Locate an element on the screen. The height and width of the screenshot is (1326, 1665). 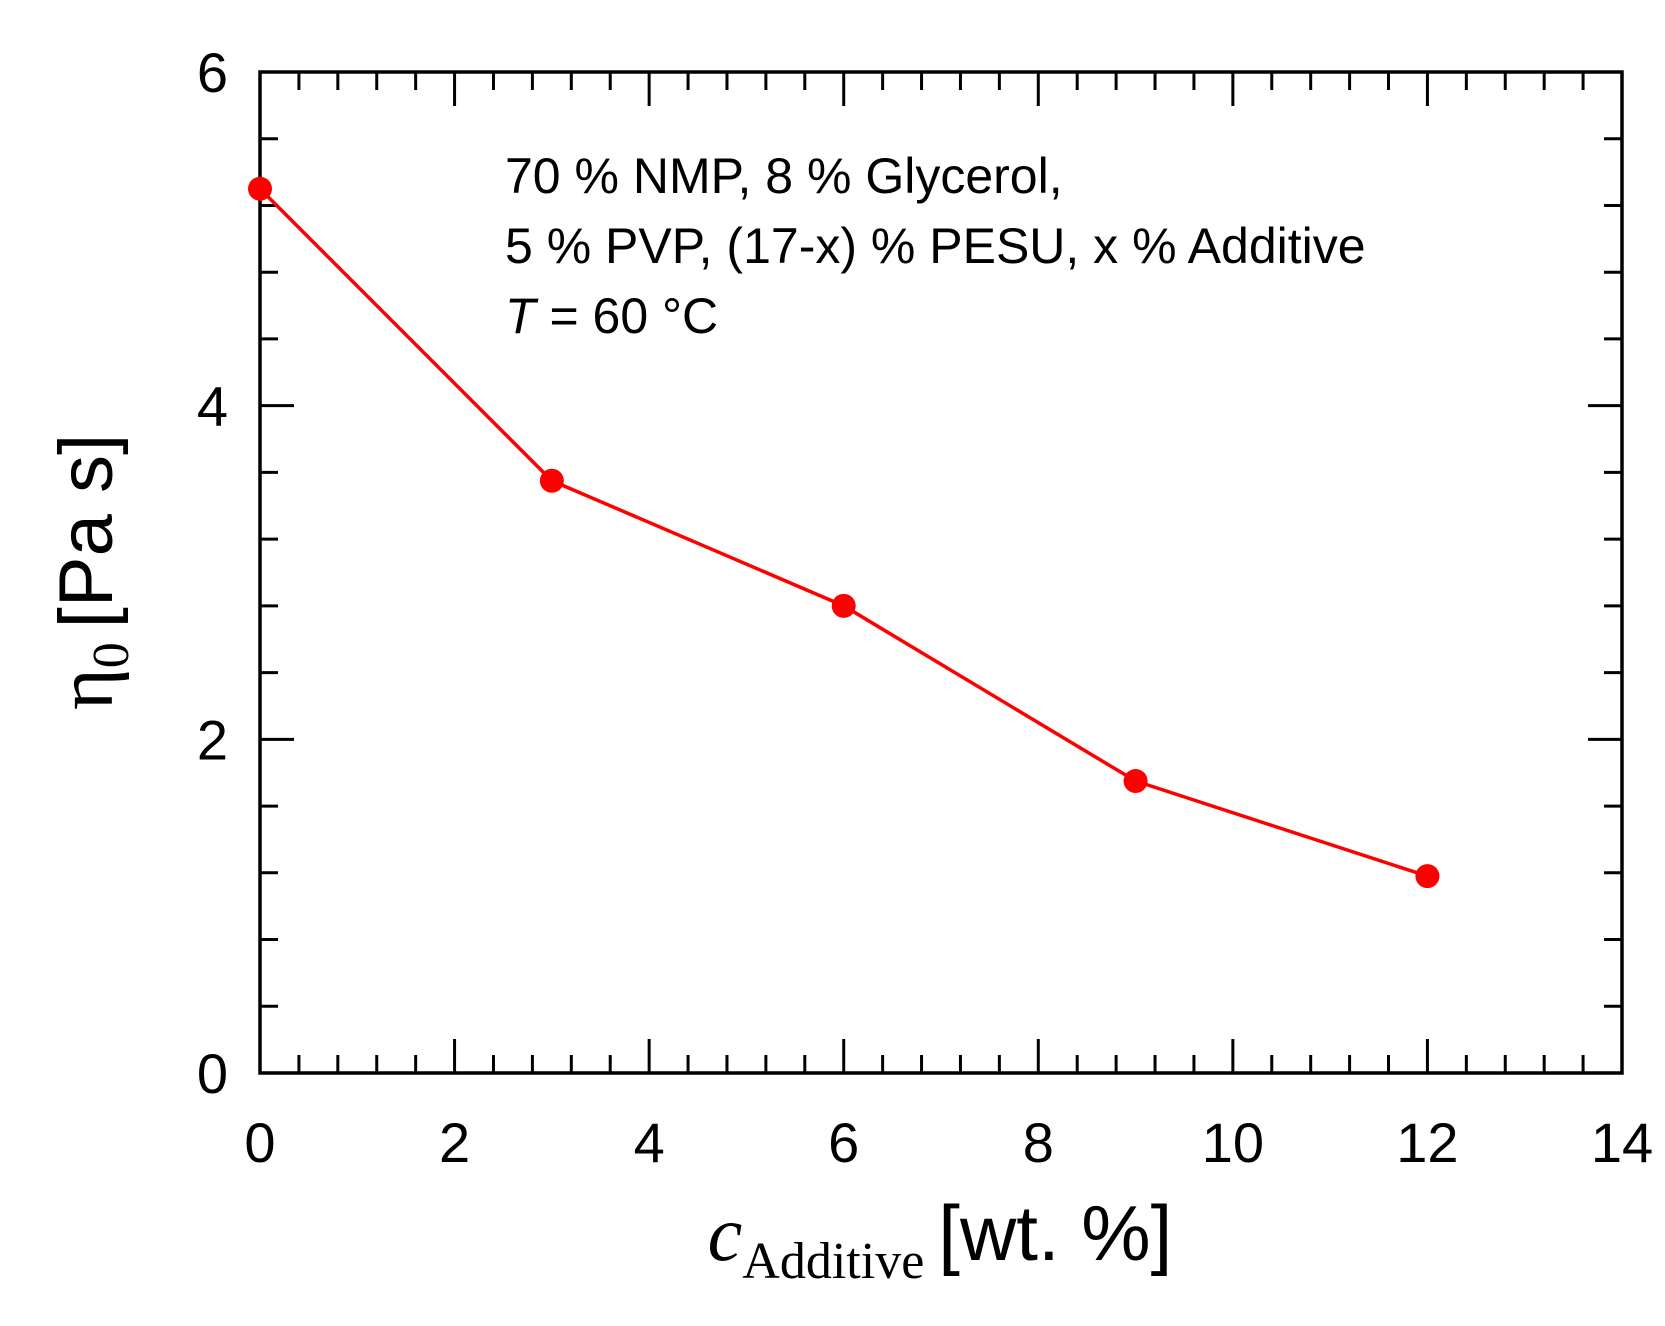
annotation-line-1: 70 % NMP, 8 % Glycerol, is located at coordinates (784, 176).